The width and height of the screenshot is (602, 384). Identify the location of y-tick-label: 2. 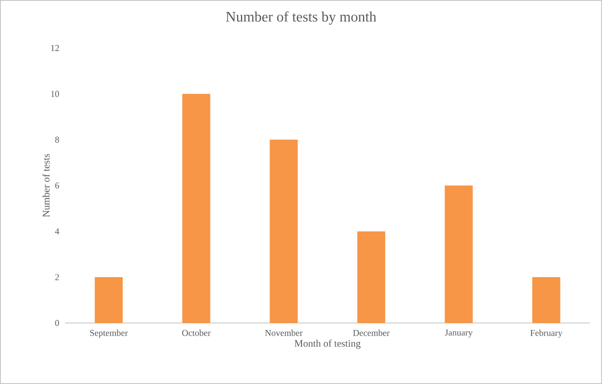
(57, 277).